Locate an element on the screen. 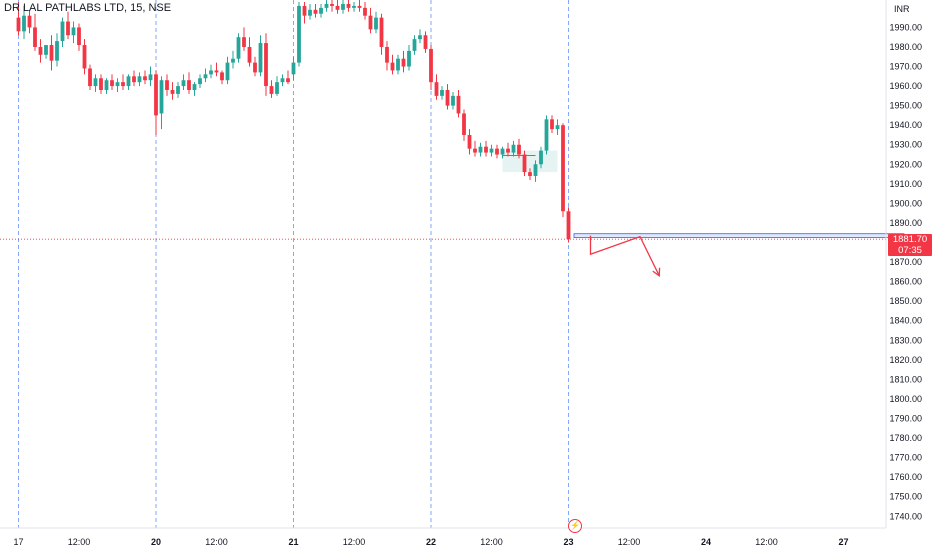 The height and width of the screenshot is (550, 932). price-tick-label: 1900.00 is located at coordinates (905, 203).